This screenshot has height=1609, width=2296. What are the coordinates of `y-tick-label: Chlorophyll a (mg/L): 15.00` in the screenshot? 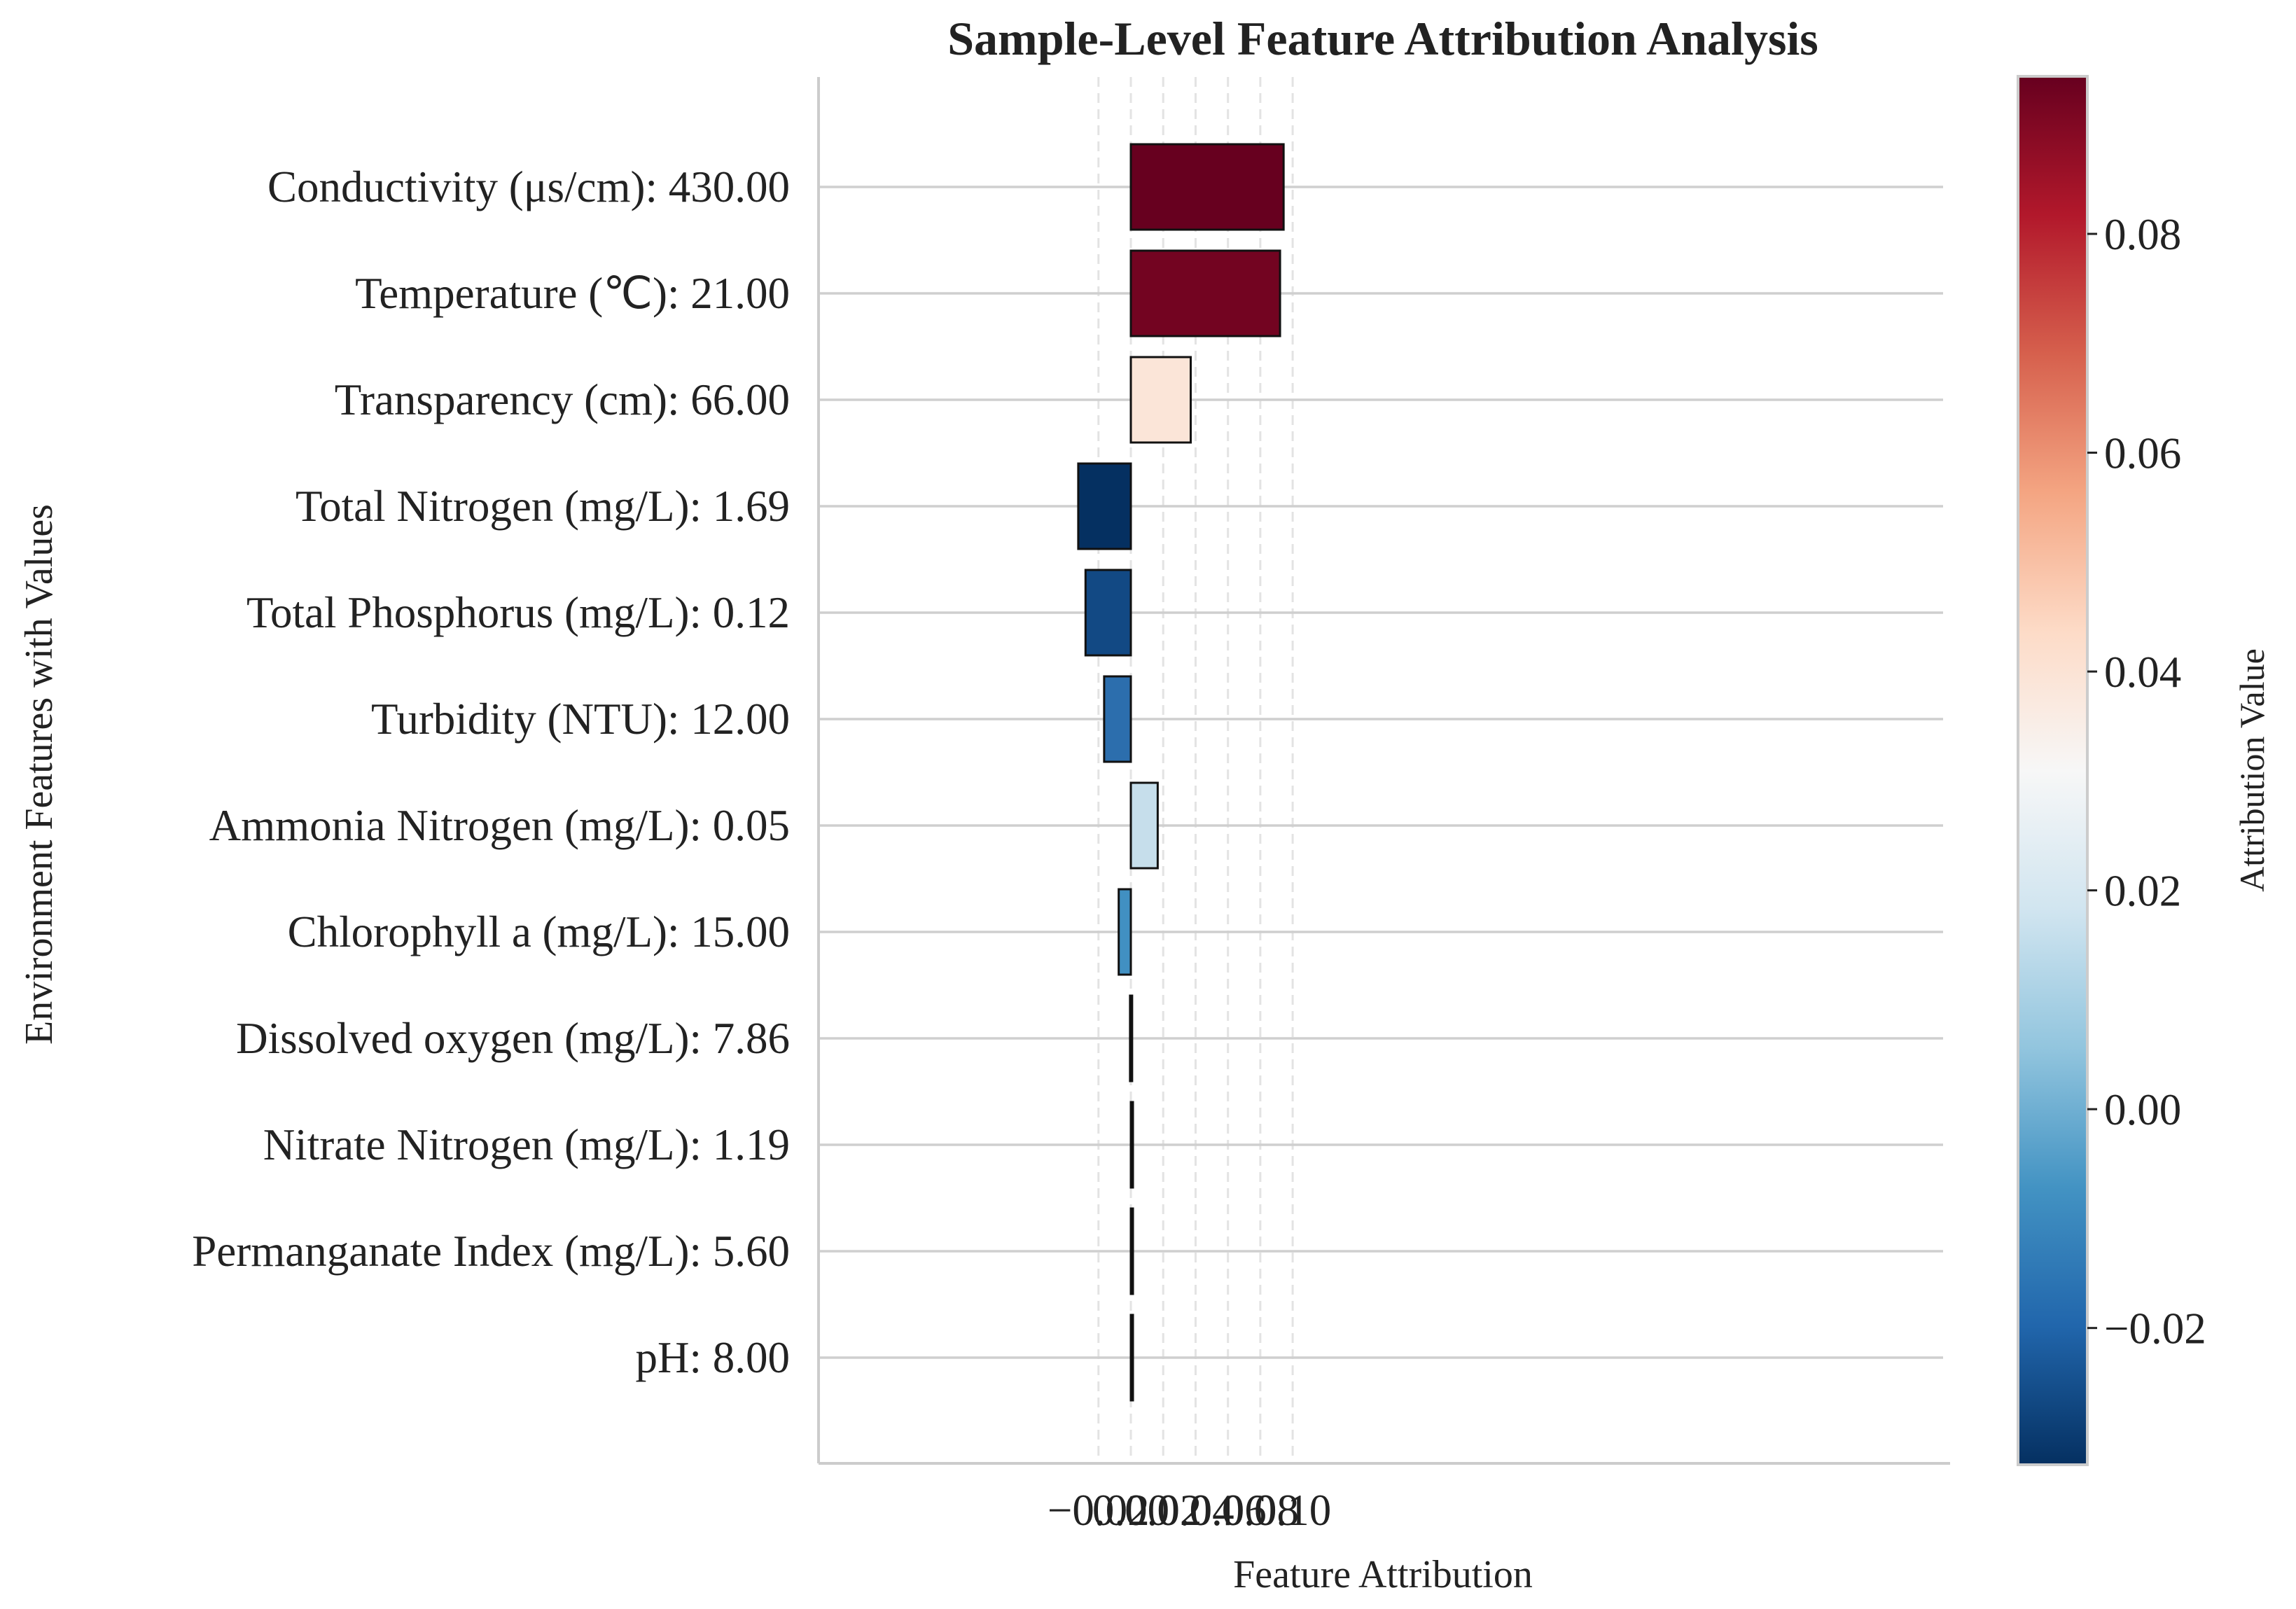 It's located at (539, 931).